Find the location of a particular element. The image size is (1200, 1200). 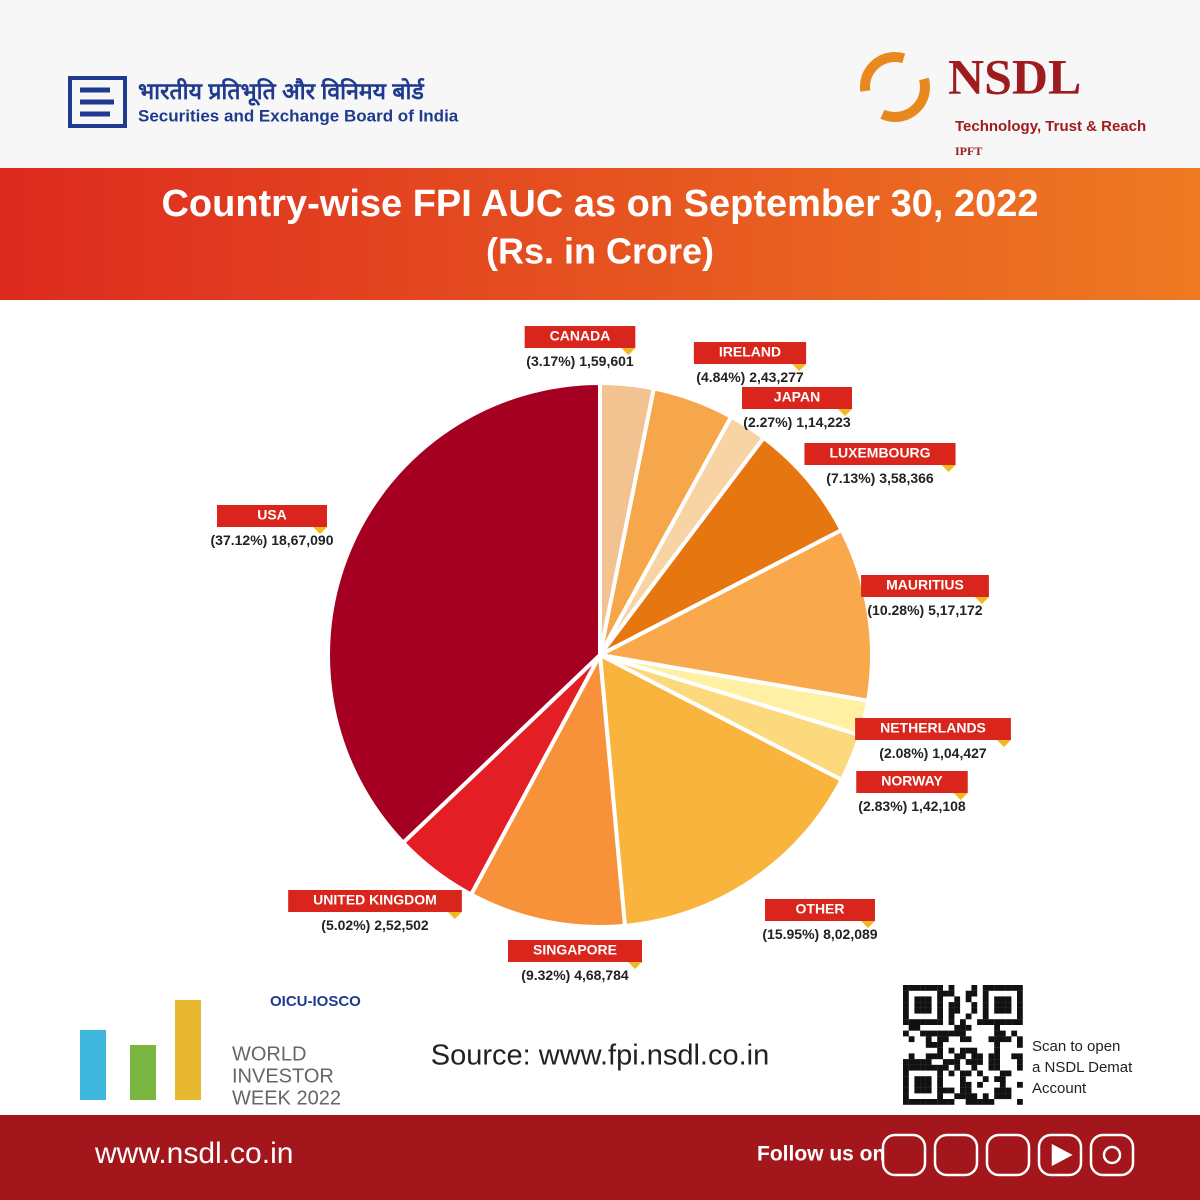

slice-label: CANADA (3.17%) 1,59,601 is located at coordinates (580, 347).